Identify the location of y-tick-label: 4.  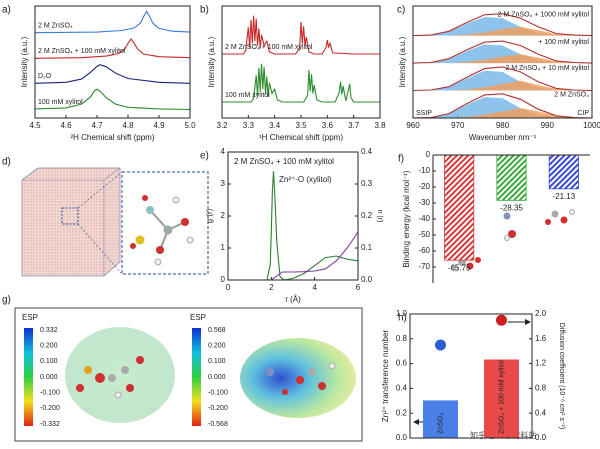
(223, 151).